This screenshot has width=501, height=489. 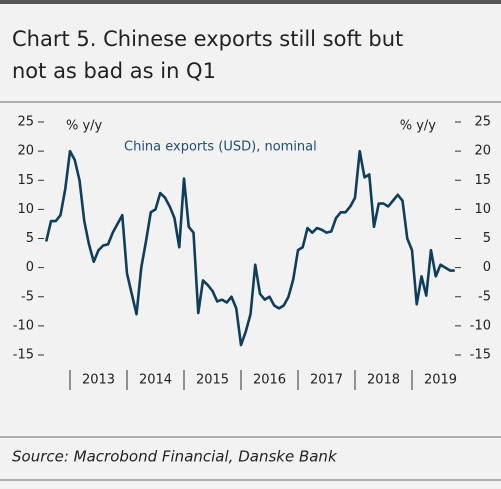 I want to click on y-tick-label: 10, so click(x=25, y=209).